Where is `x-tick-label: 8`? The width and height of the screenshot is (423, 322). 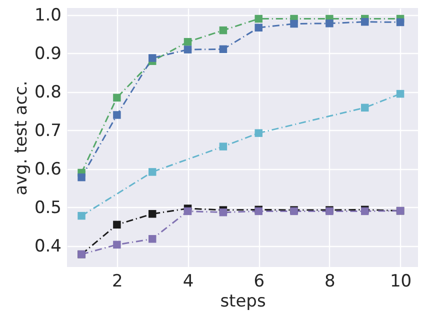
x-tick-label: 8 is located at coordinates (330, 282).